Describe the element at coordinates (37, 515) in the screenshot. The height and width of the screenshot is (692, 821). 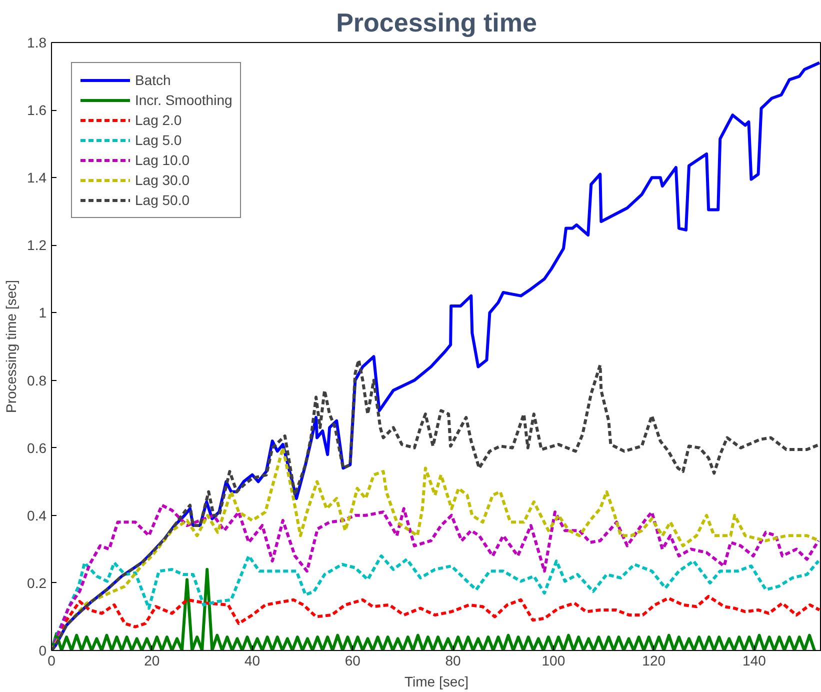
I see `y-tick-label: 0.4` at that location.